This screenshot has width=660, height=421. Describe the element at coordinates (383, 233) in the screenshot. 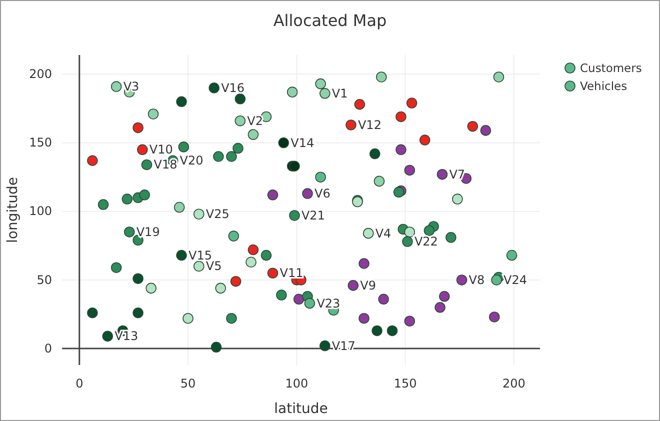

I see `data-label: V4` at that location.